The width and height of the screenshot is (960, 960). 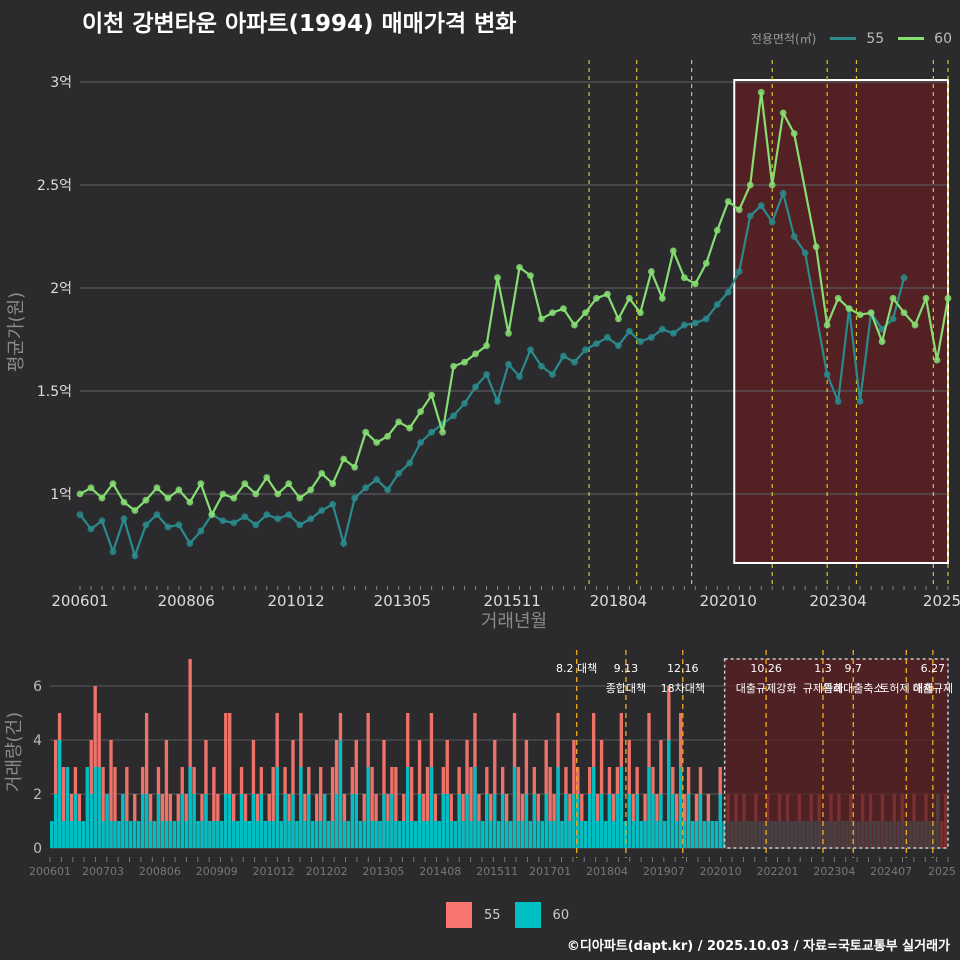 What do you see at coordinates (683, 688) in the screenshot?
I see `policy-label-name: 18차대책` at bounding box center [683, 688].